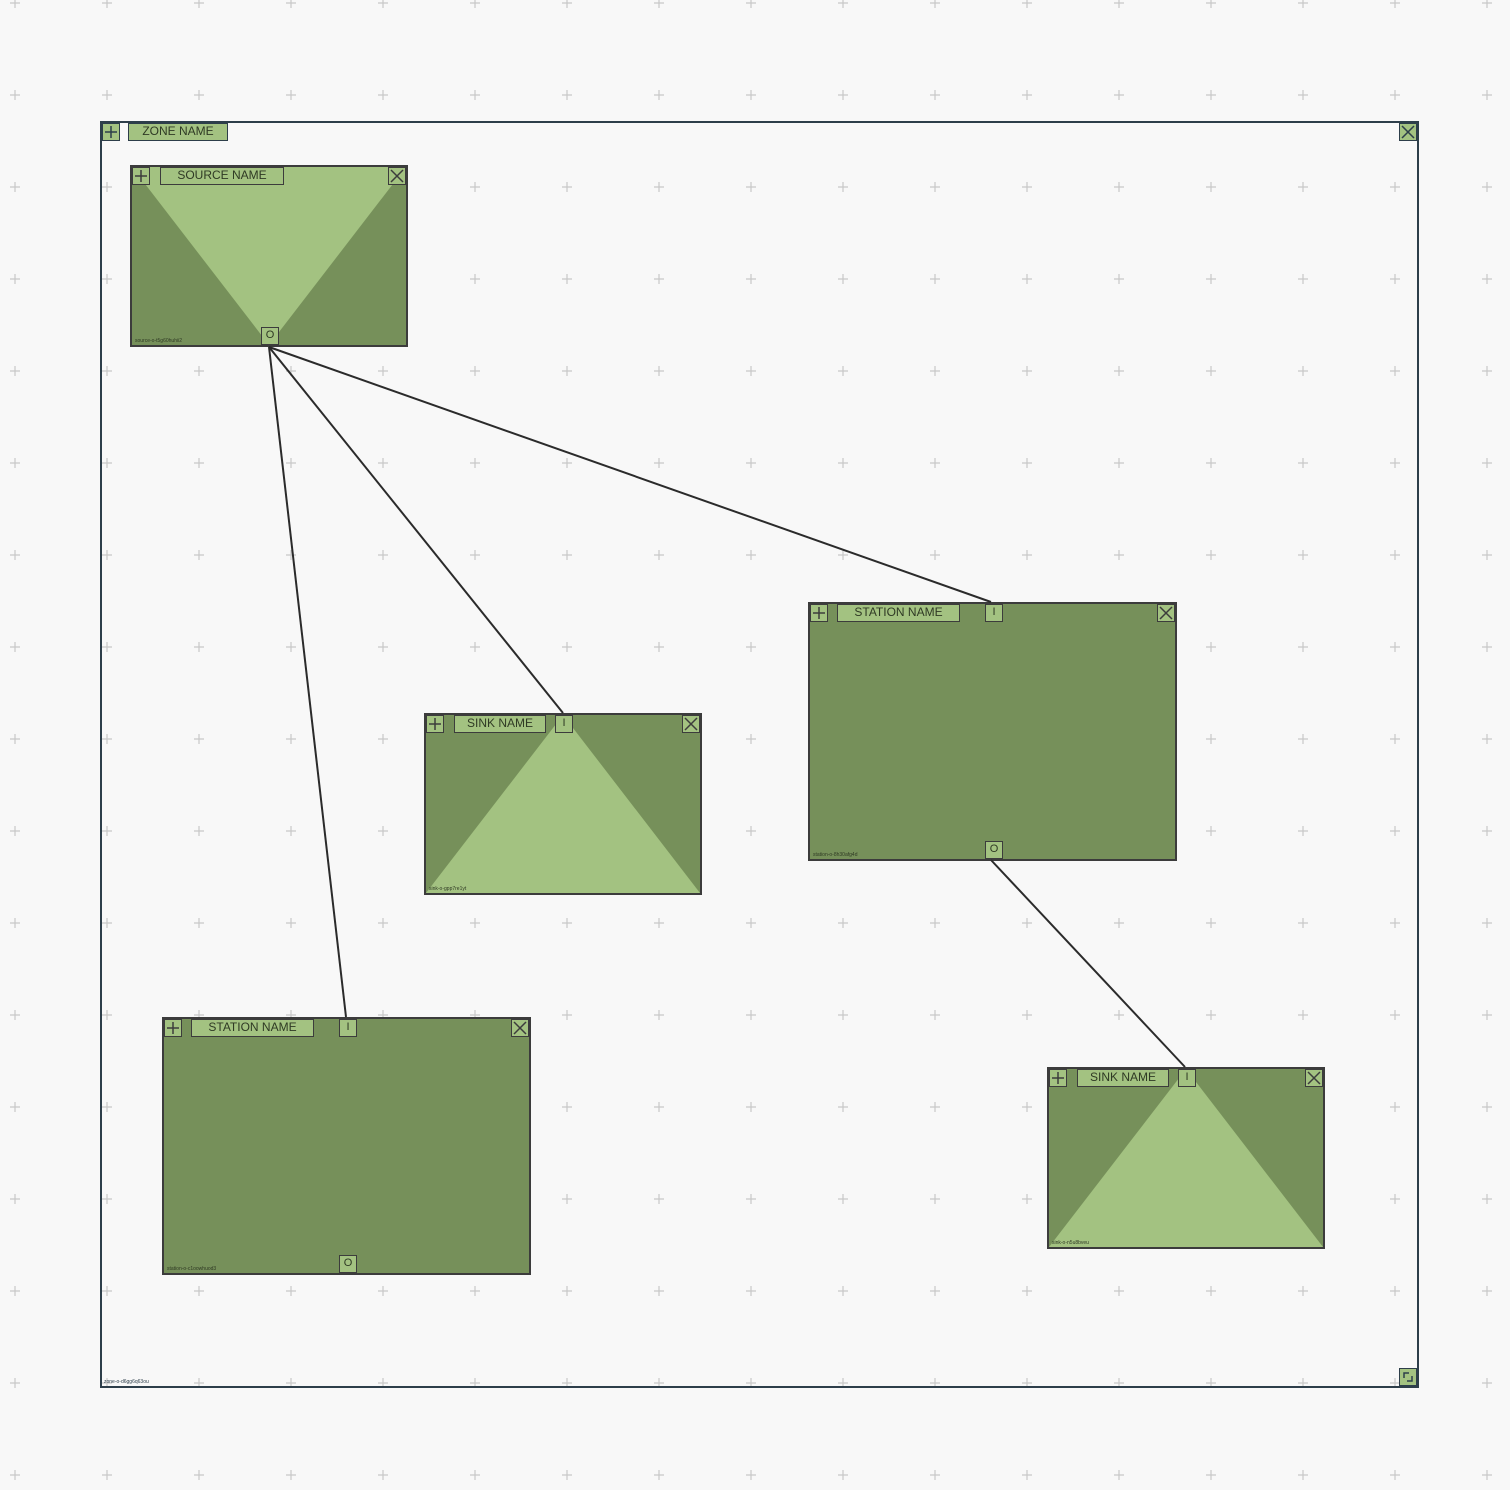 This screenshot has height=1490, width=1510. Describe the element at coordinates (111, 132) in the screenshot. I see `zone-add-button` at that location.